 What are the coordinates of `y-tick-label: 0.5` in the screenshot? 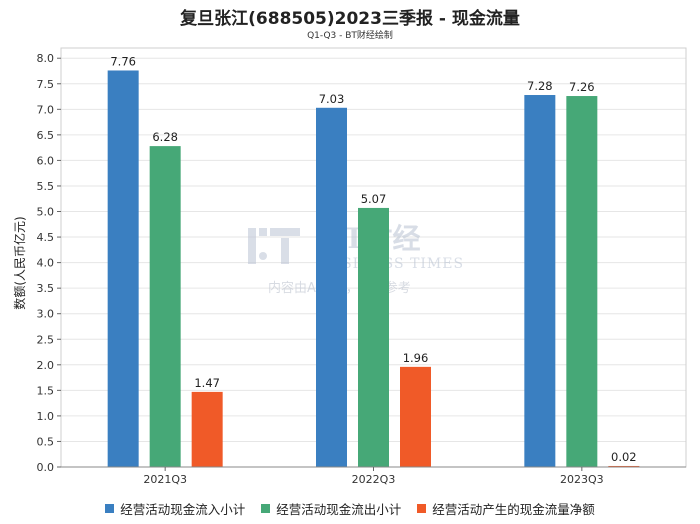 It's located at (46, 441).